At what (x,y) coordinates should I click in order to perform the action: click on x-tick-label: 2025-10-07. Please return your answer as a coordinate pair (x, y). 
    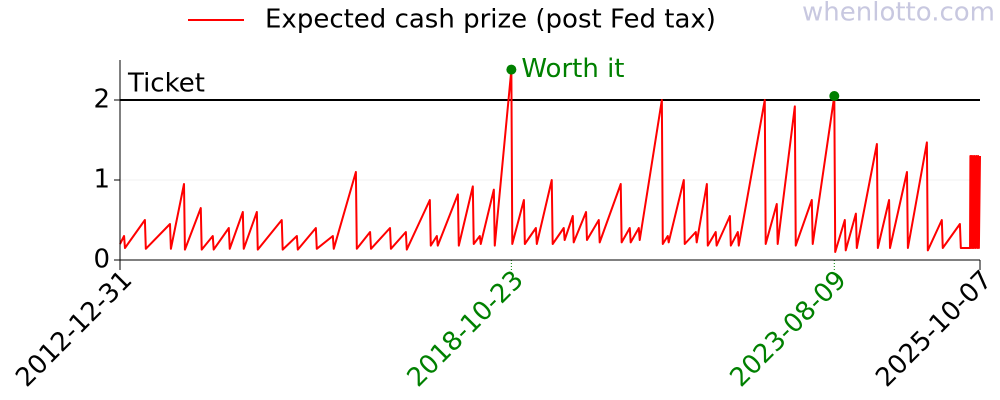
    Looking at the image, I should click on (934, 329).